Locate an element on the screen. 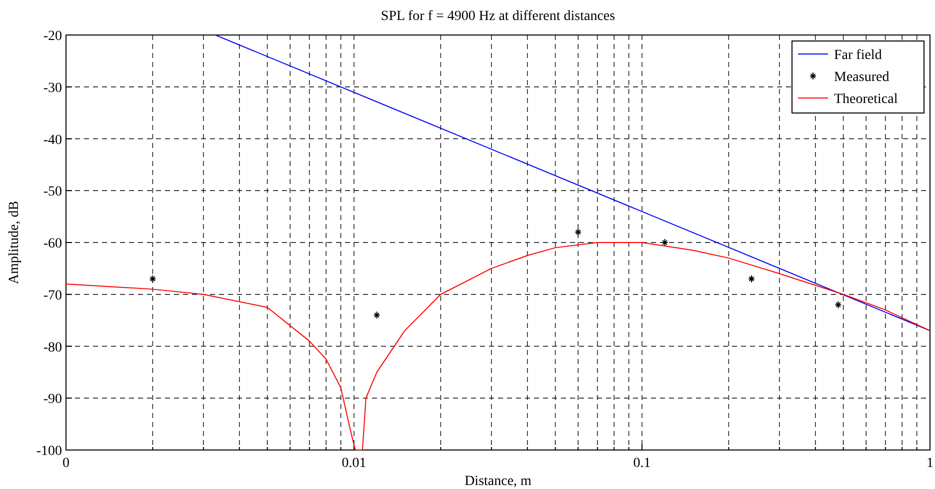  legend-label: Measured is located at coordinates (862, 77).